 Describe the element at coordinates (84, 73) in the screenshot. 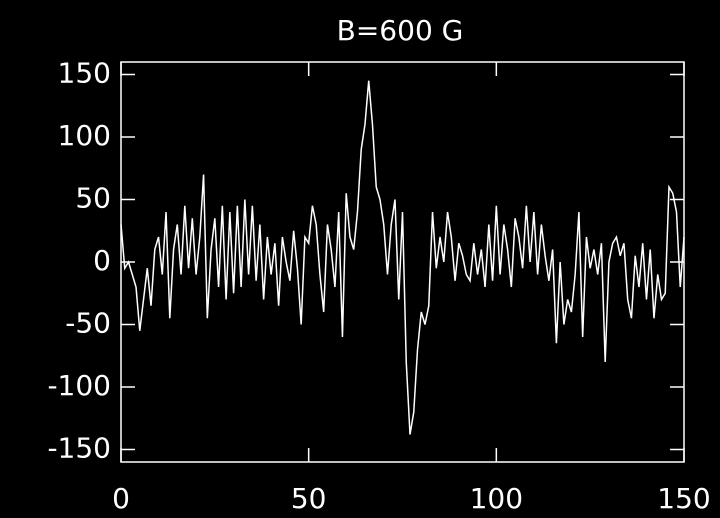

I see `y-tick-label: 150` at that location.